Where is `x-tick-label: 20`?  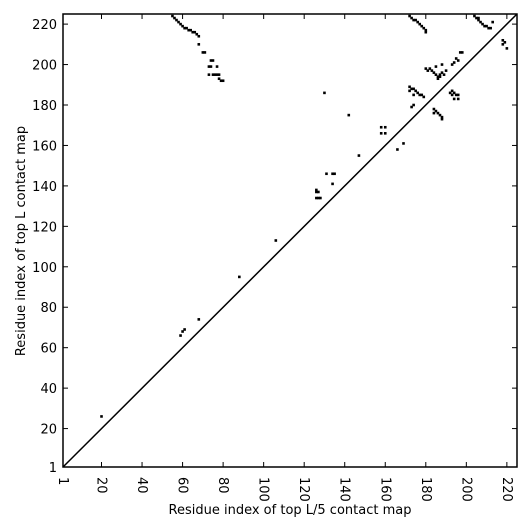 x-tick-label: 20 is located at coordinates (101, 485).